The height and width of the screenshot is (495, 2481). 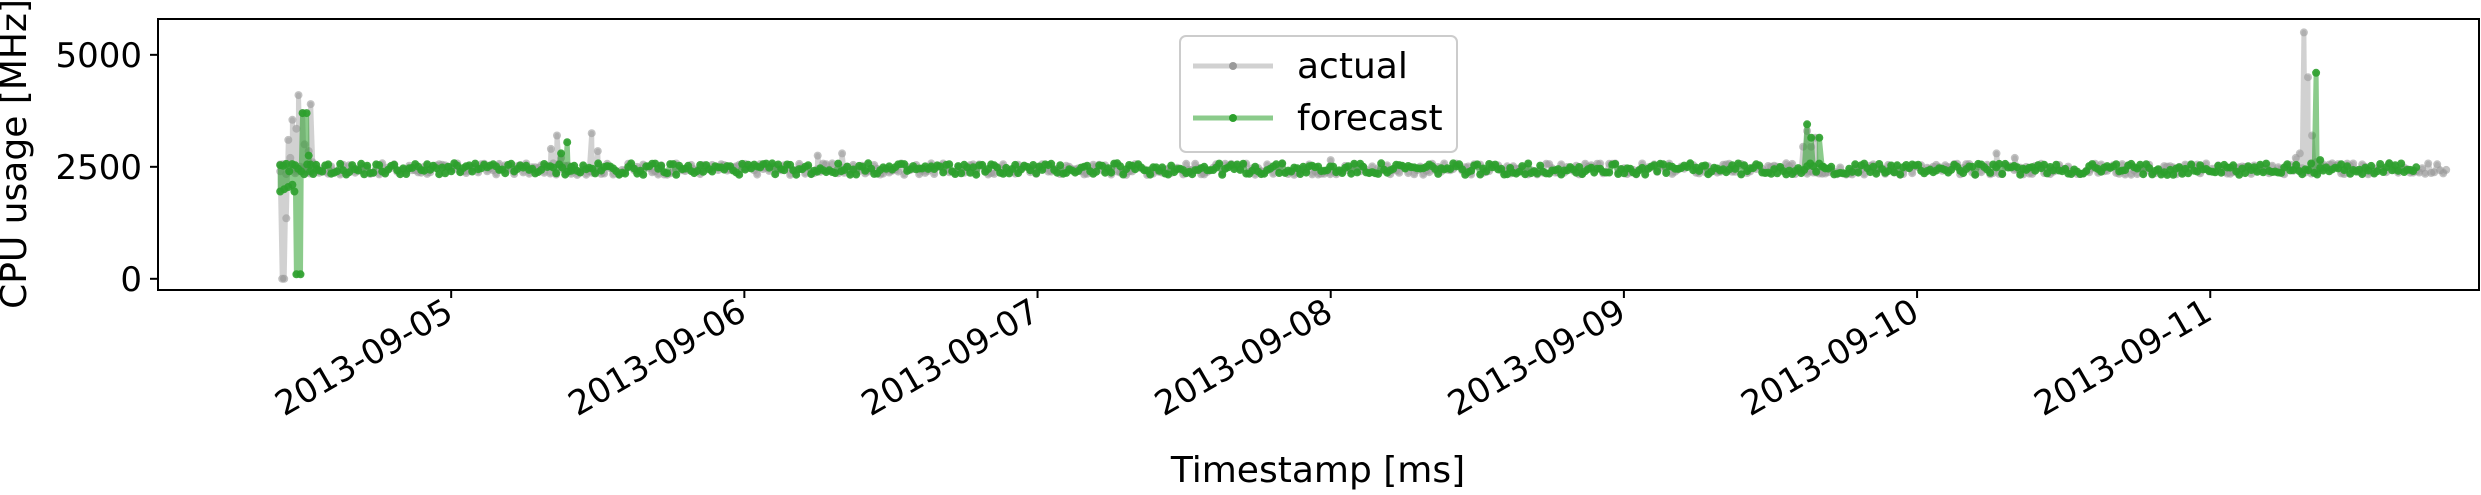 What do you see at coordinates (17, 154) in the screenshot?
I see `y-axis-label: CPU usage [MHz]` at bounding box center [17, 154].